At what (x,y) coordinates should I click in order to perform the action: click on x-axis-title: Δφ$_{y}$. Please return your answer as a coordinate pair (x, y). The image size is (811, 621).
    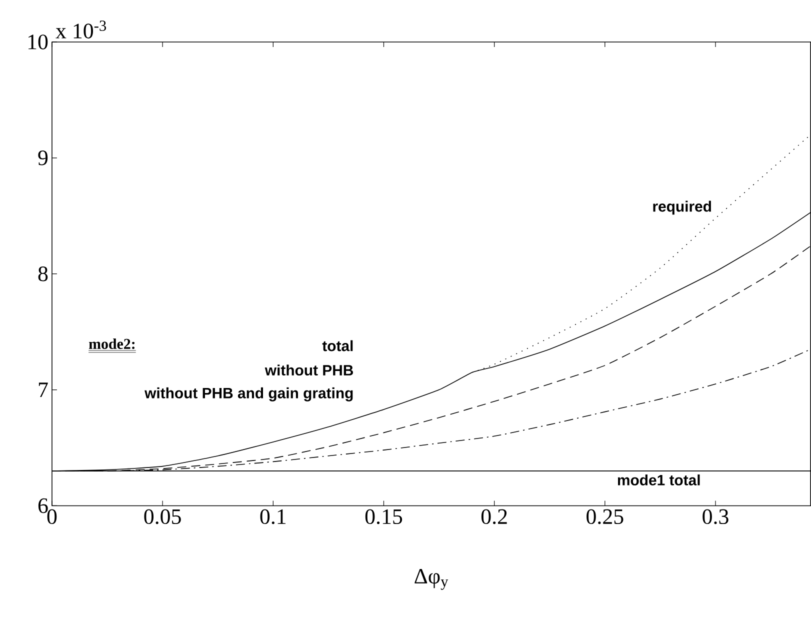
    Looking at the image, I should click on (431, 579).